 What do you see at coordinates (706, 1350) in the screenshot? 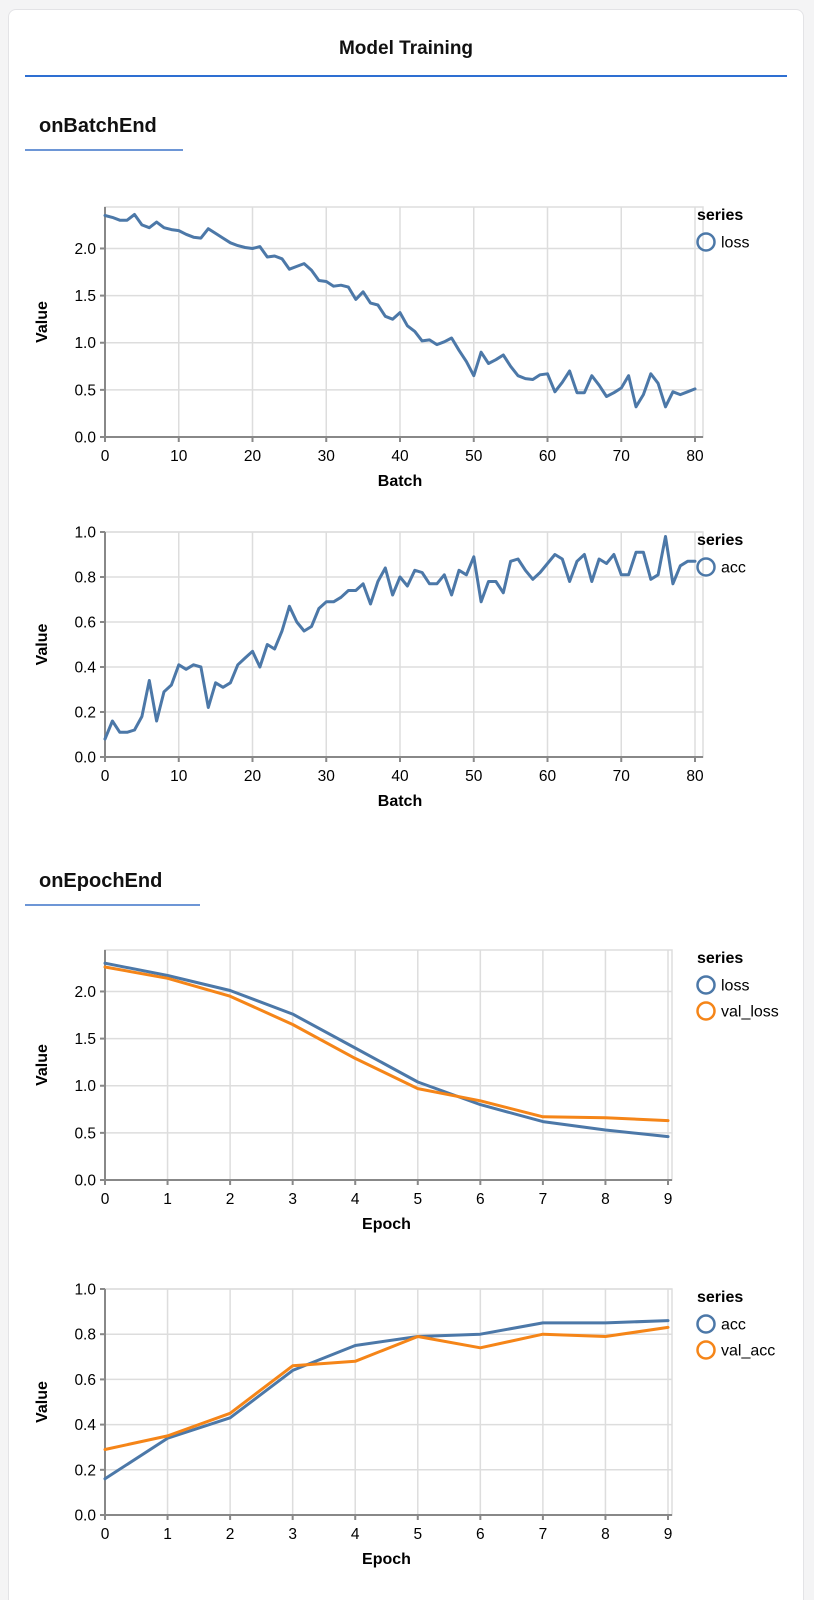
I see `legend-symbol-val_acc` at bounding box center [706, 1350].